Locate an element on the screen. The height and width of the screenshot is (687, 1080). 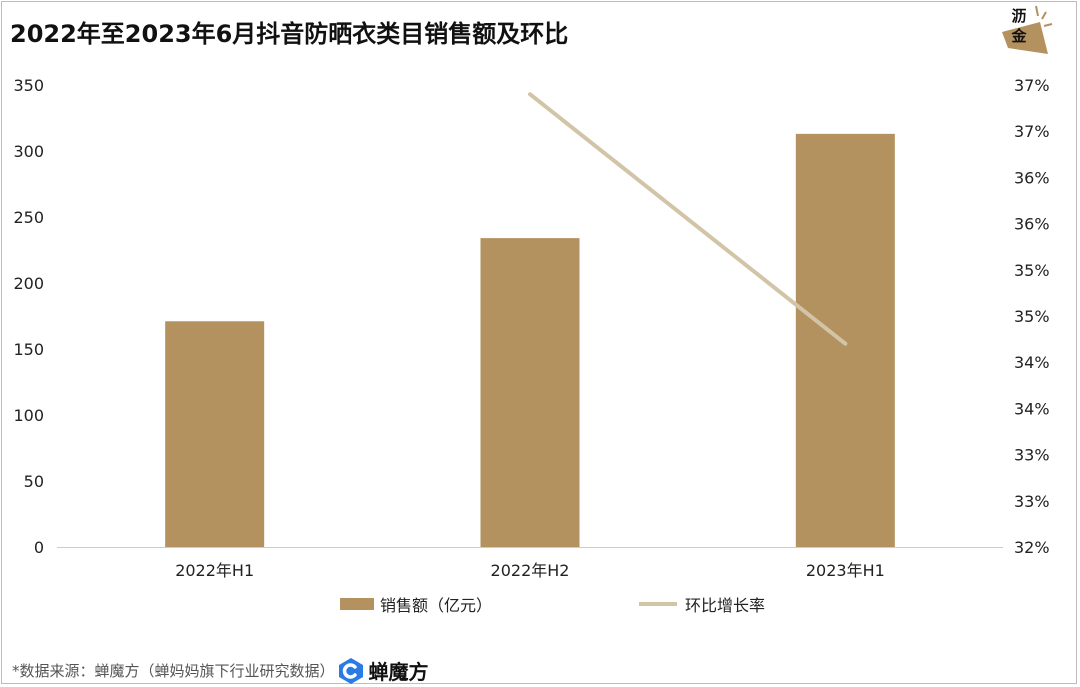
y-left-tick-label: 50 is located at coordinates (34, 481).